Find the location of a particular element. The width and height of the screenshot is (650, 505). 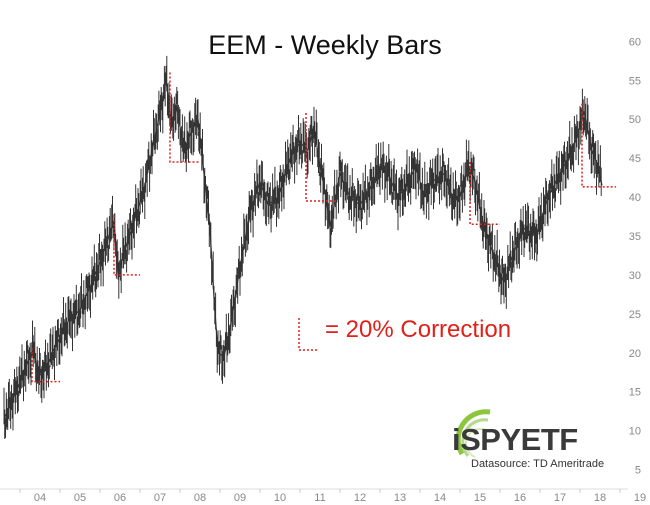

y-tick-label: 25 is located at coordinates (635, 315).